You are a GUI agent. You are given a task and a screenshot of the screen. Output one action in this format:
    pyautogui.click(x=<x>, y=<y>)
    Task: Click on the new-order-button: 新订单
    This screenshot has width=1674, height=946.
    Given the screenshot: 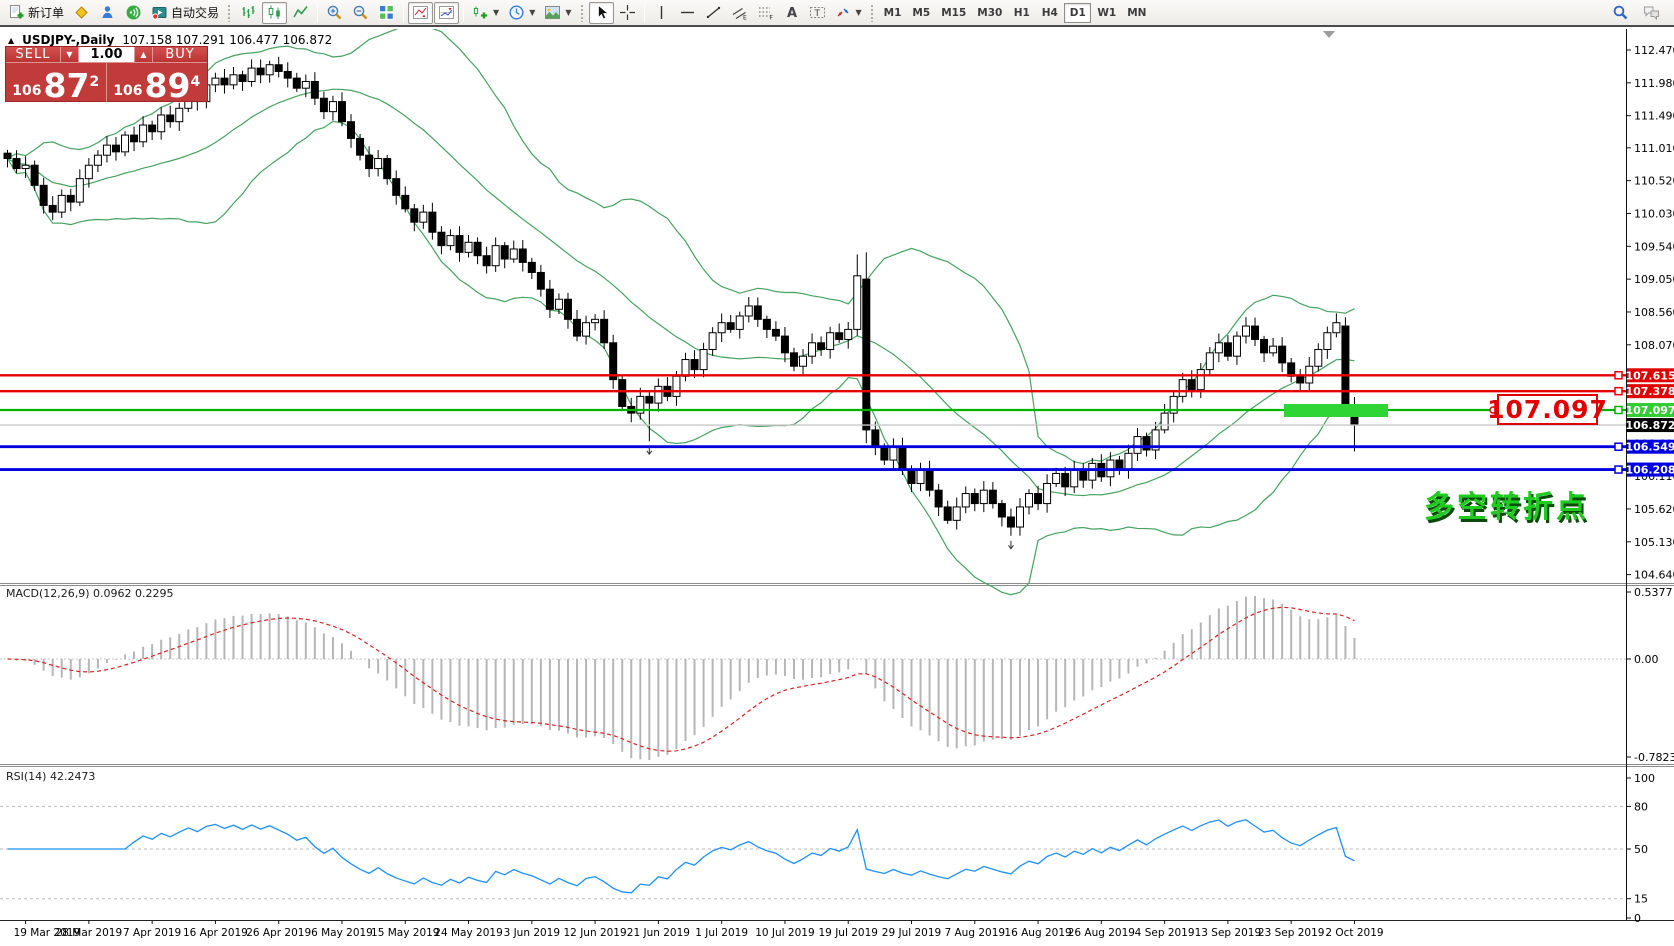 What is the action you would take?
    pyautogui.click(x=36, y=13)
    